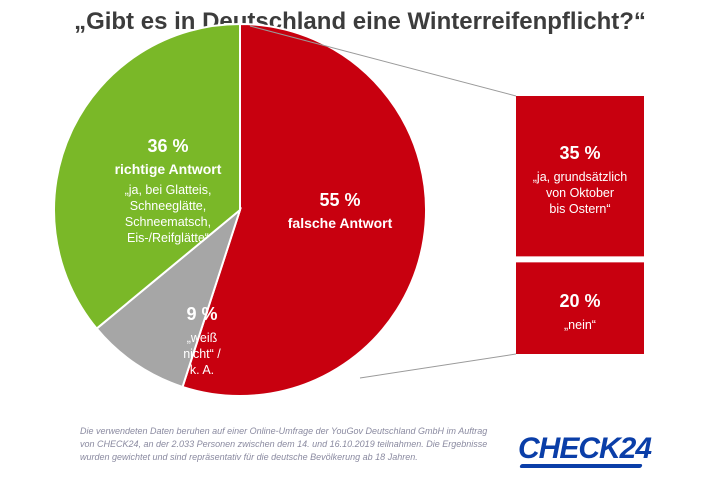  I want to click on slice-percent-dontknow: 9 %, so click(201, 314).